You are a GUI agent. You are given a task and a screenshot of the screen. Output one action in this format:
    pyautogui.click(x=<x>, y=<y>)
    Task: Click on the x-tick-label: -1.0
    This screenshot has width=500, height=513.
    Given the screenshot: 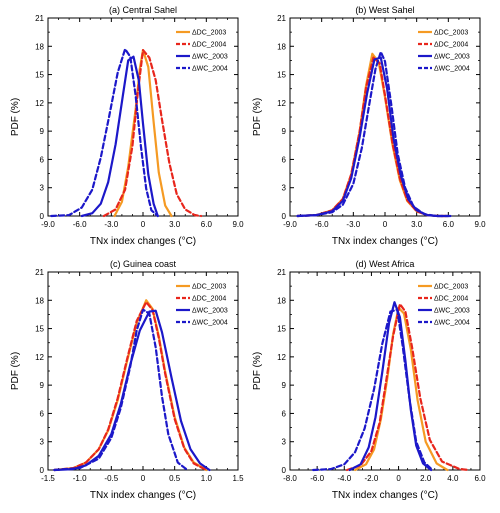 What is the action you would take?
    pyautogui.click(x=80, y=478)
    